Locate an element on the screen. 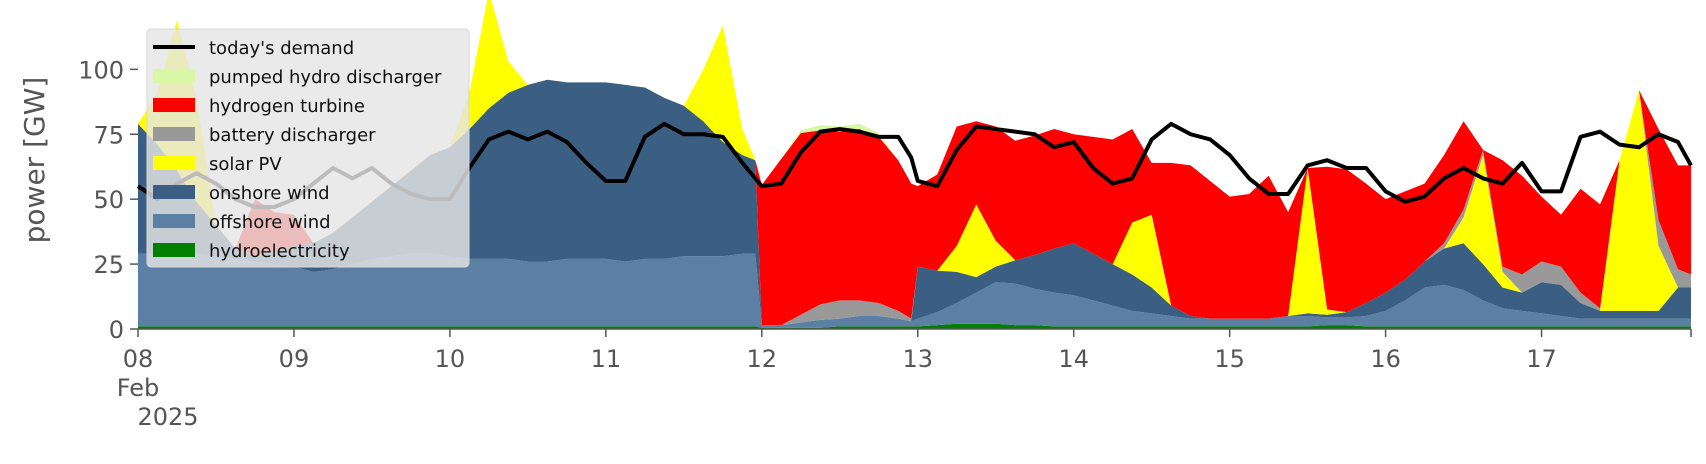  area-hydroelectricity is located at coordinates (914, 326).